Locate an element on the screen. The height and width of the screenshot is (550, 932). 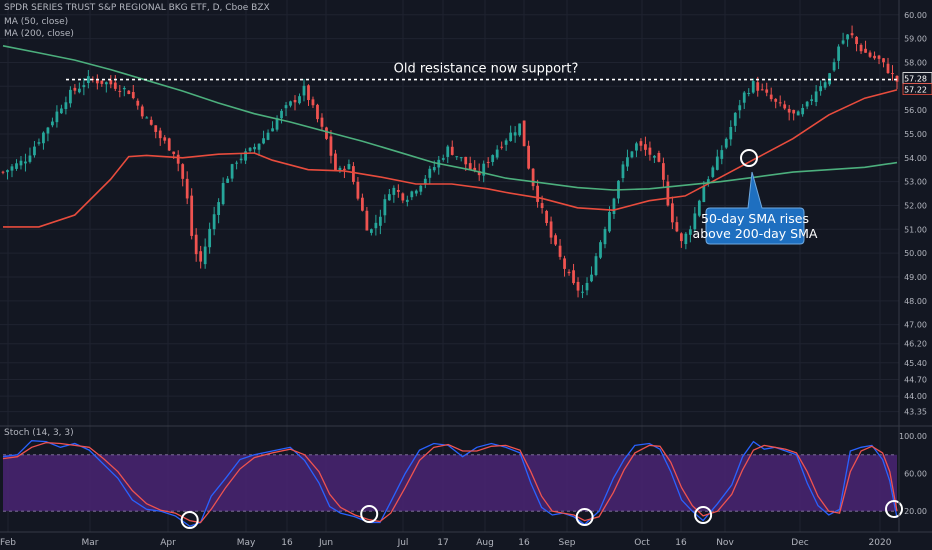
x-tick-label: Aug is located at coordinates (485, 543).